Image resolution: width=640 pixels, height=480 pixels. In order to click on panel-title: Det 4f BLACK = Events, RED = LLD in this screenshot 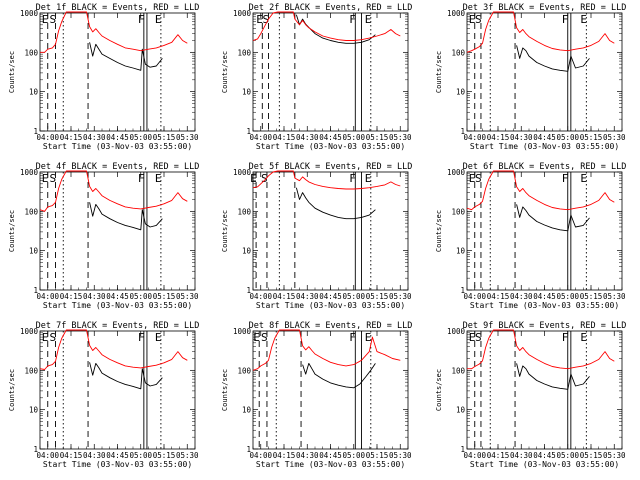, I will do `click(118, 167)`.